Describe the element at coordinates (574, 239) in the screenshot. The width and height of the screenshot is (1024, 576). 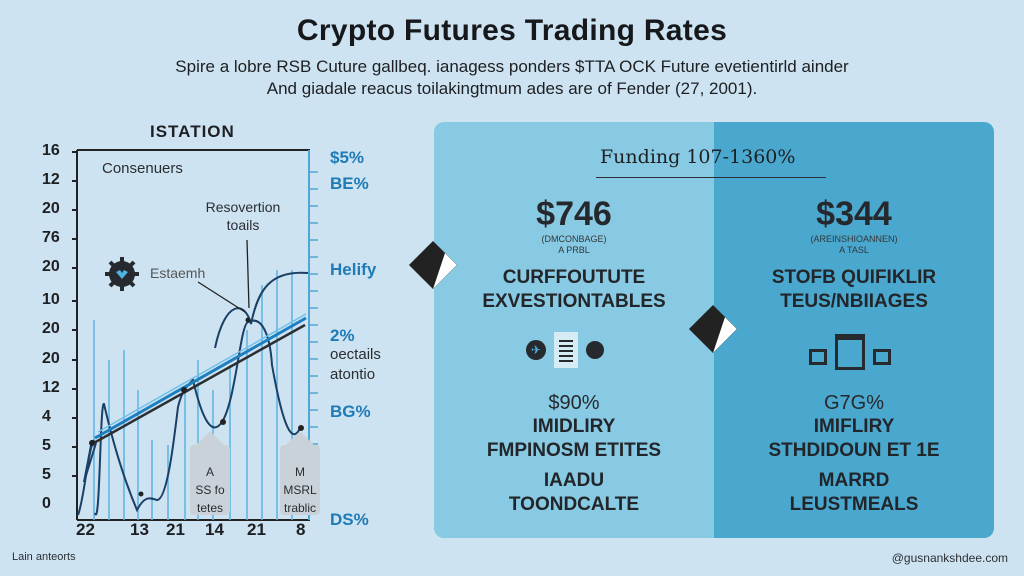
I see `left-sub-1: (DMCONBAGE)` at that location.